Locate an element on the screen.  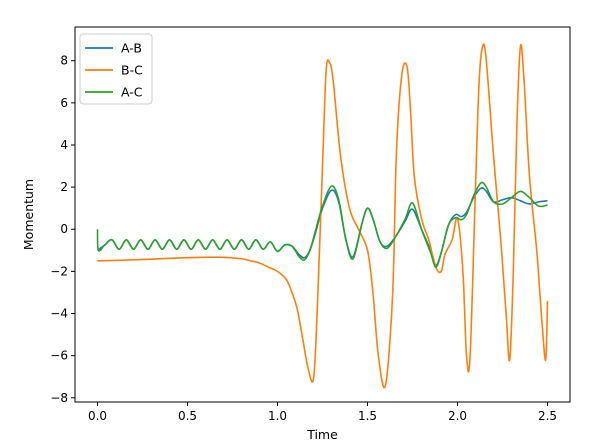
y-axis-ticks: −8 −6 −4 −2 0 2 4 6 8 is located at coordinates (62, 229).